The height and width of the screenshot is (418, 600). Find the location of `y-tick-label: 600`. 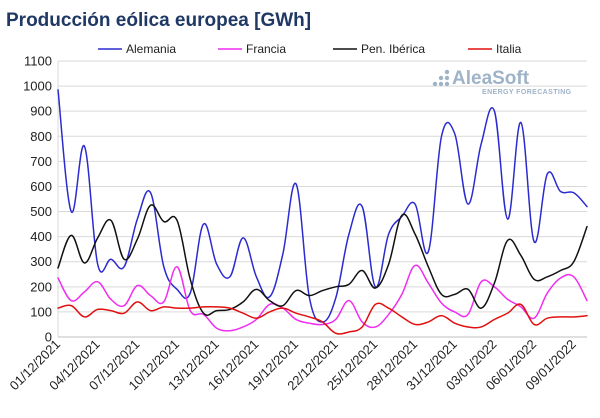

y-tick-label: 600 is located at coordinates (41, 186).